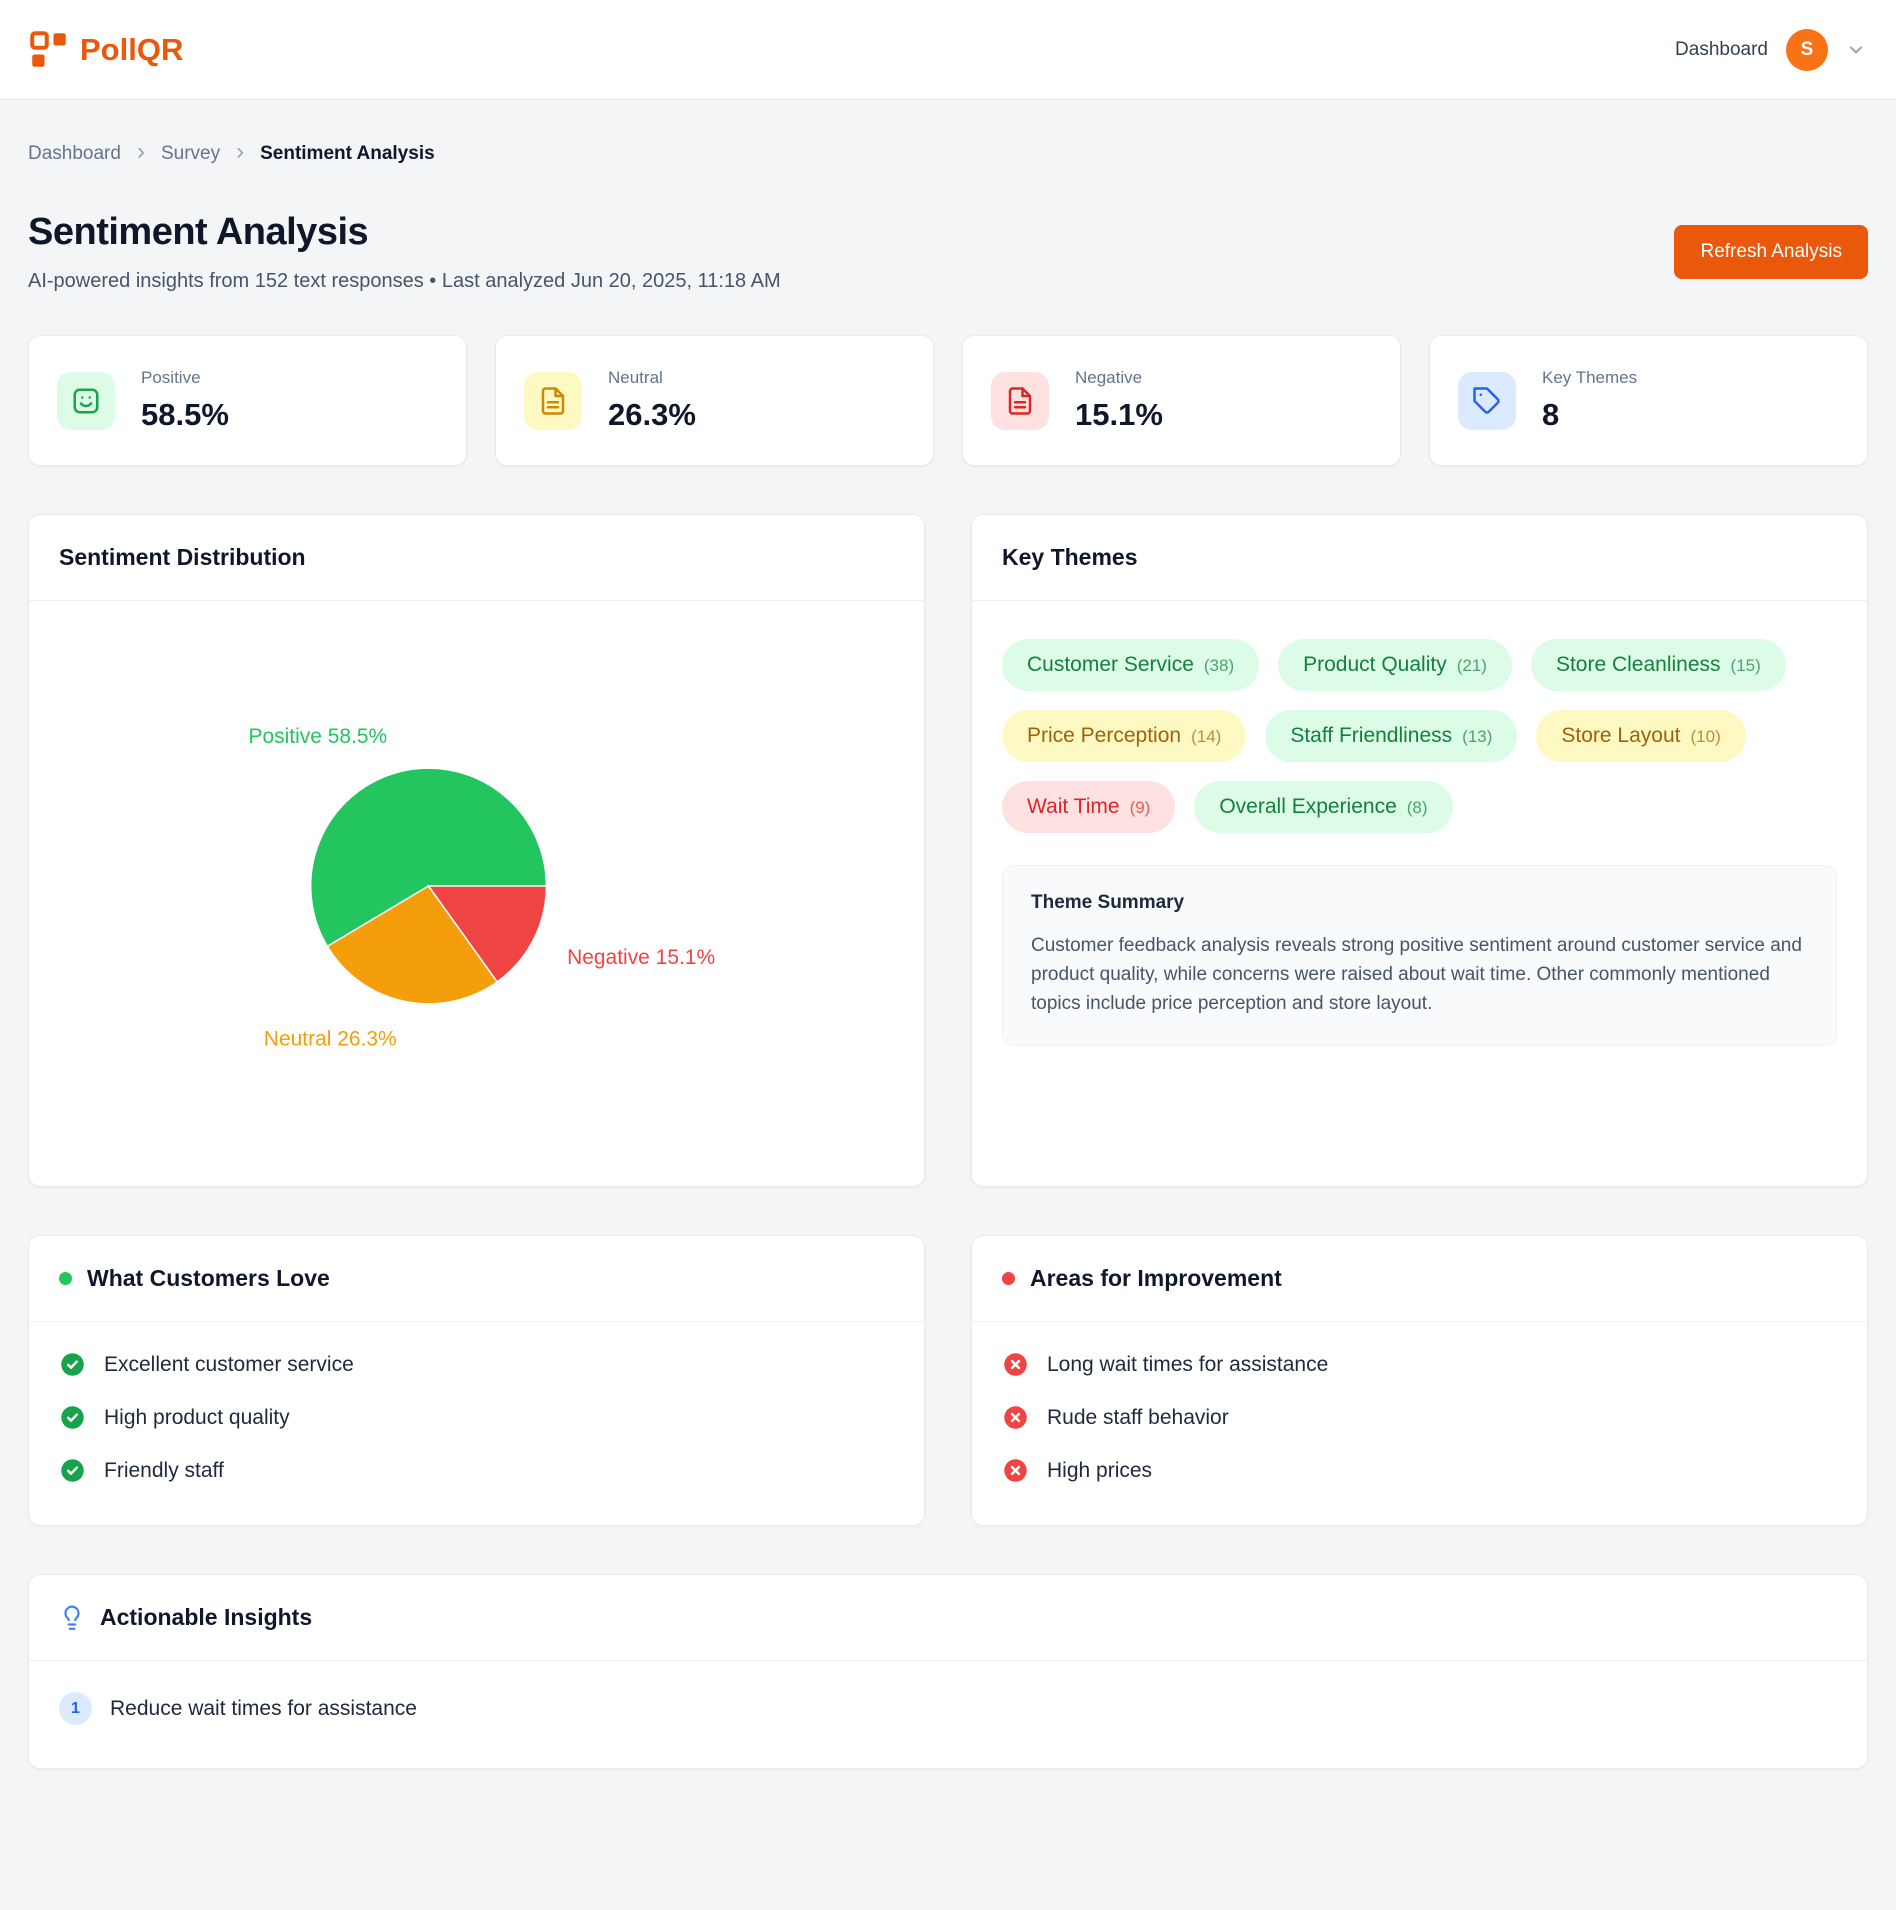 The image size is (1896, 1910). I want to click on insights-list: 1 Reduce wait times for assistance, so click(948, 1714).